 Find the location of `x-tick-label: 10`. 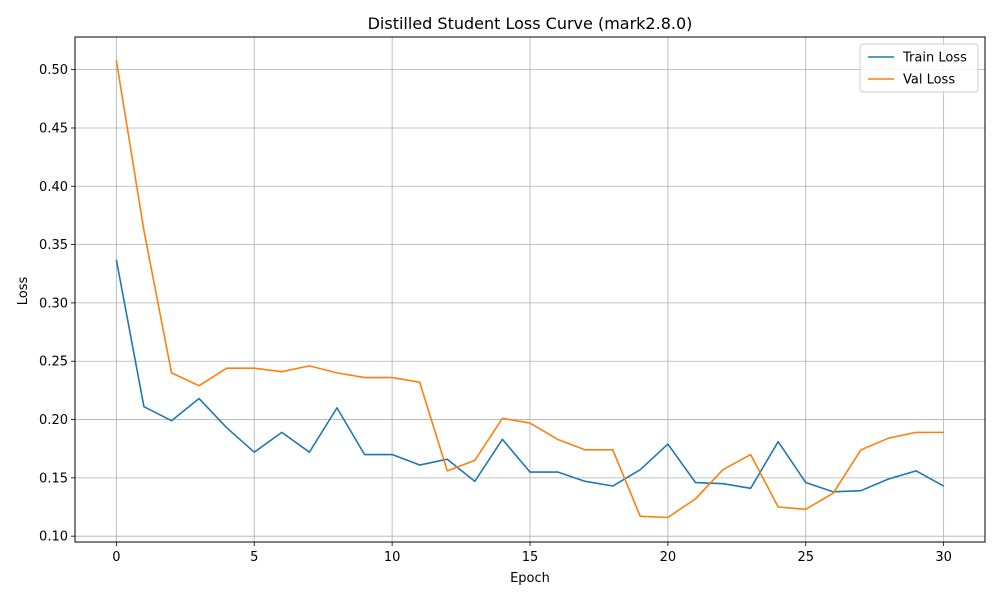

x-tick-label: 10 is located at coordinates (392, 557).